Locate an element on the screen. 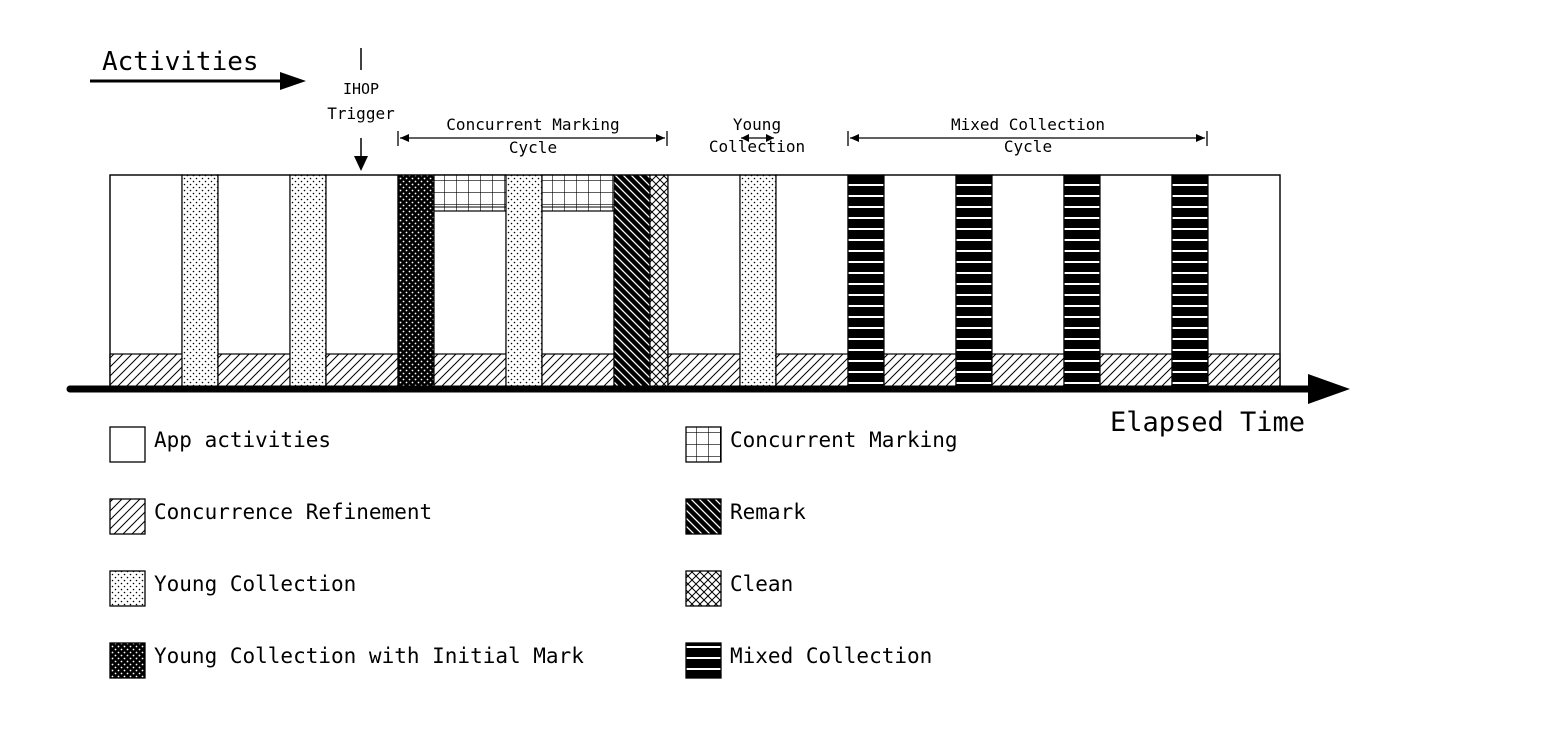 The image size is (1560, 736). phase-label-line1: Concurrent Marking is located at coordinates (532, 124).